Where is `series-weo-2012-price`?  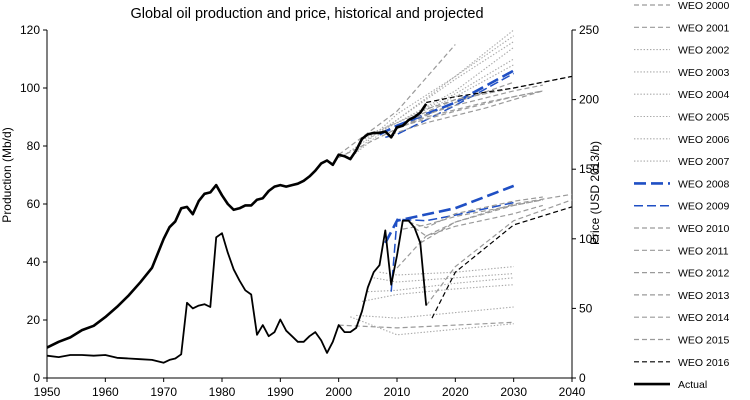 series-weo-2012-price is located at coordinates (475, 212).